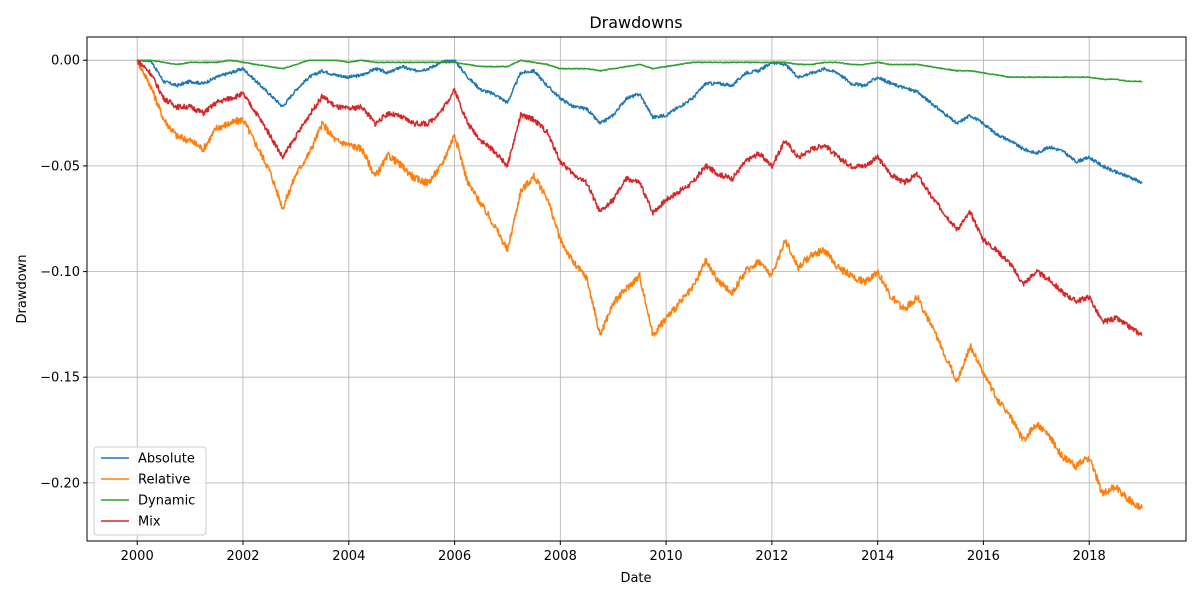  What do you see at coordinates (454, 556) in the screenshot?
I see `x-tick-label: 2006` at bounding box center [454, 556].